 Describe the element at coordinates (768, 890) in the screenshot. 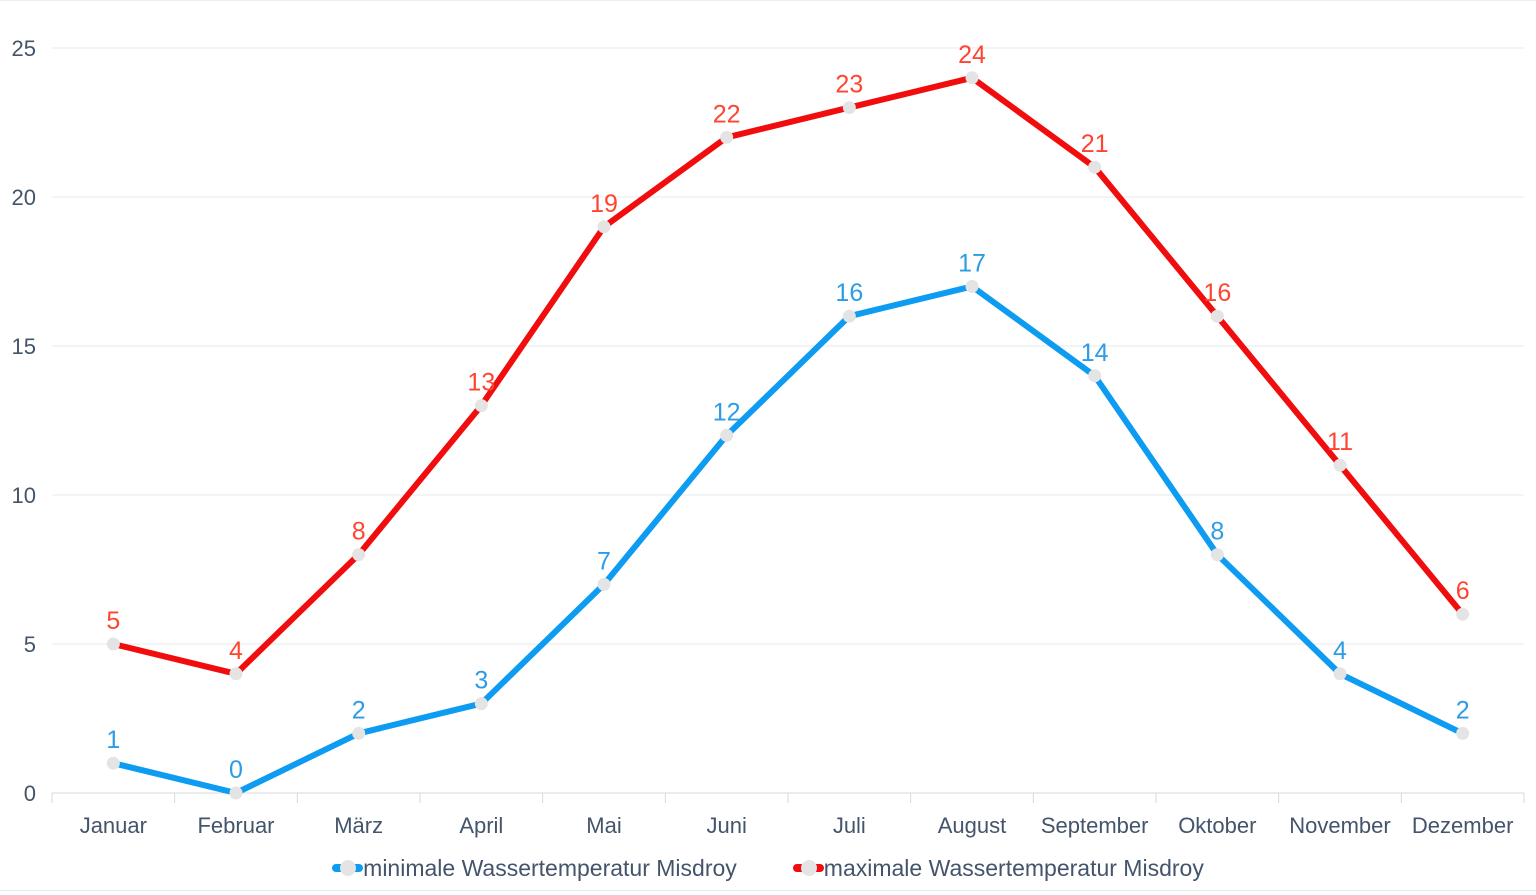

I see `bottom-border-line` at that location.